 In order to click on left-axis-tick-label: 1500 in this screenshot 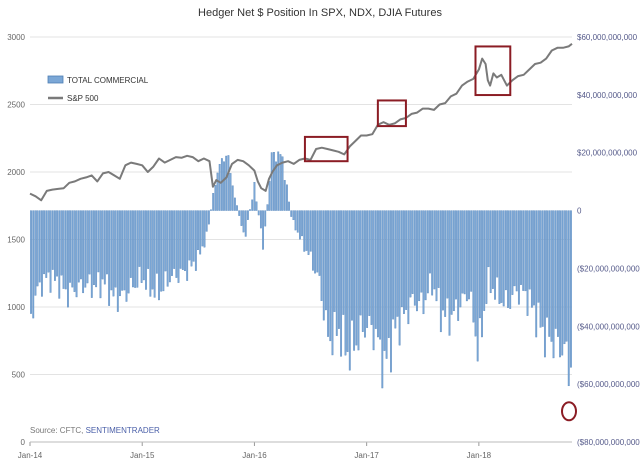, I will do `click(16, 240)`.